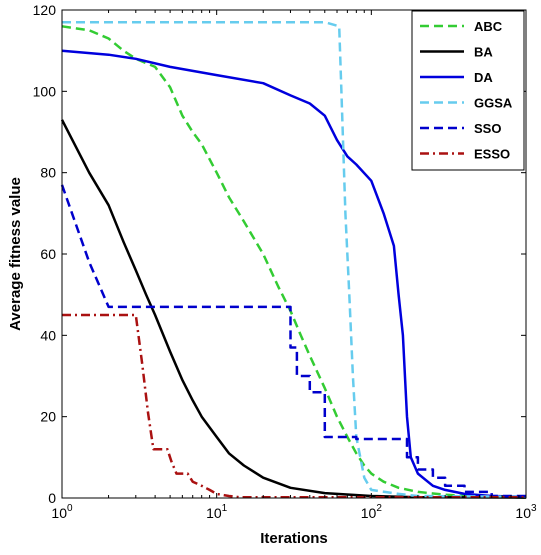 The height and width of the screenshot is (555, 541). What do you see at coordinates (526, 512) in the screenshot?
I see `x-tick-label: 10³` at bounding box center [526, 512].